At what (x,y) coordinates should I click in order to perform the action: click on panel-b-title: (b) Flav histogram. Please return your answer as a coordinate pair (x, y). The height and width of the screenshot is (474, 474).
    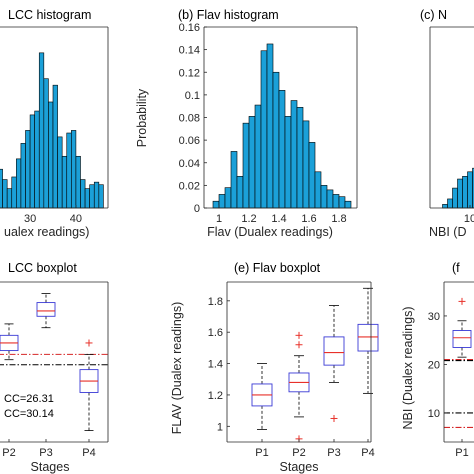
    Looking at the image, I should click on (228, 15).